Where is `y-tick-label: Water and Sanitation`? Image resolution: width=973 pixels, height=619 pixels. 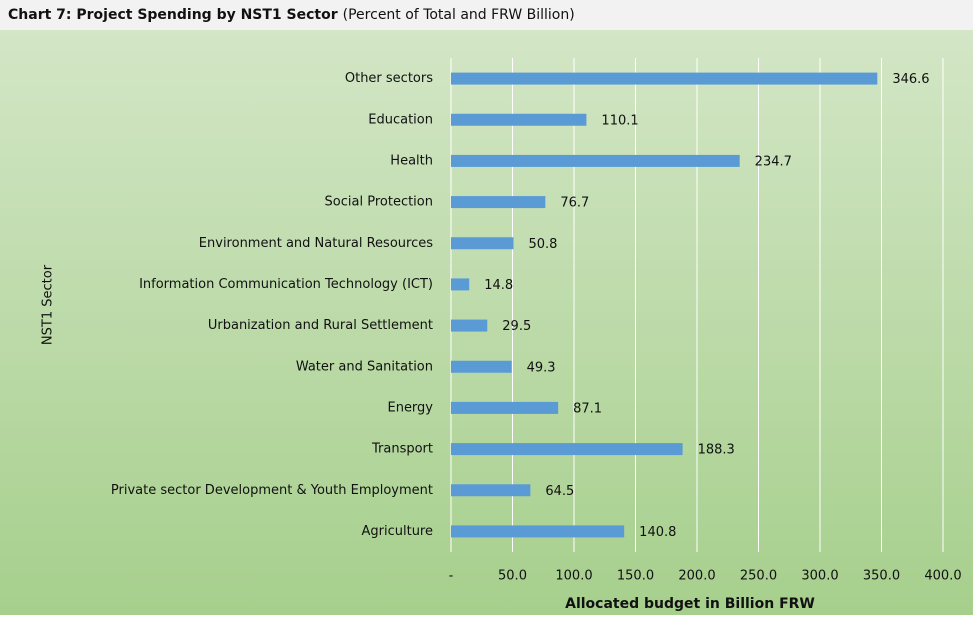
y-tick-label: Water and Sanitation is located at coordinates (364, 366).